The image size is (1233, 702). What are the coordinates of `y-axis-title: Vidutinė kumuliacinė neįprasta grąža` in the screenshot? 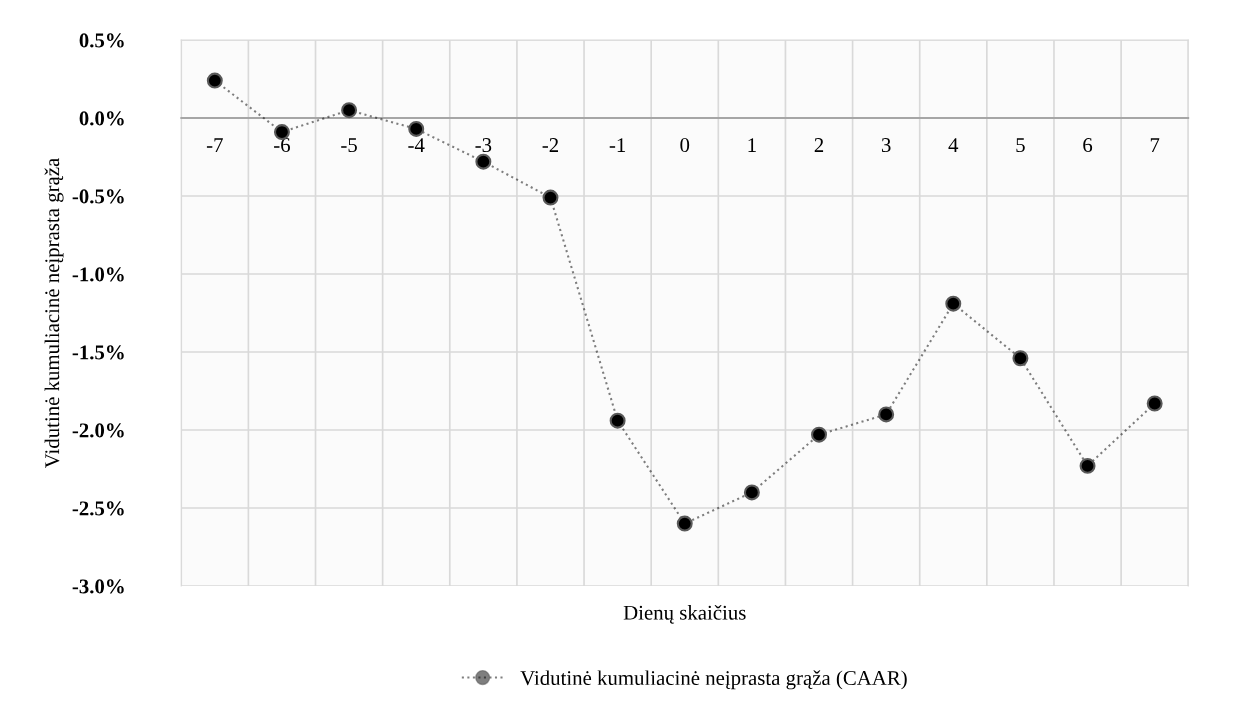 It's located at (54, 313).